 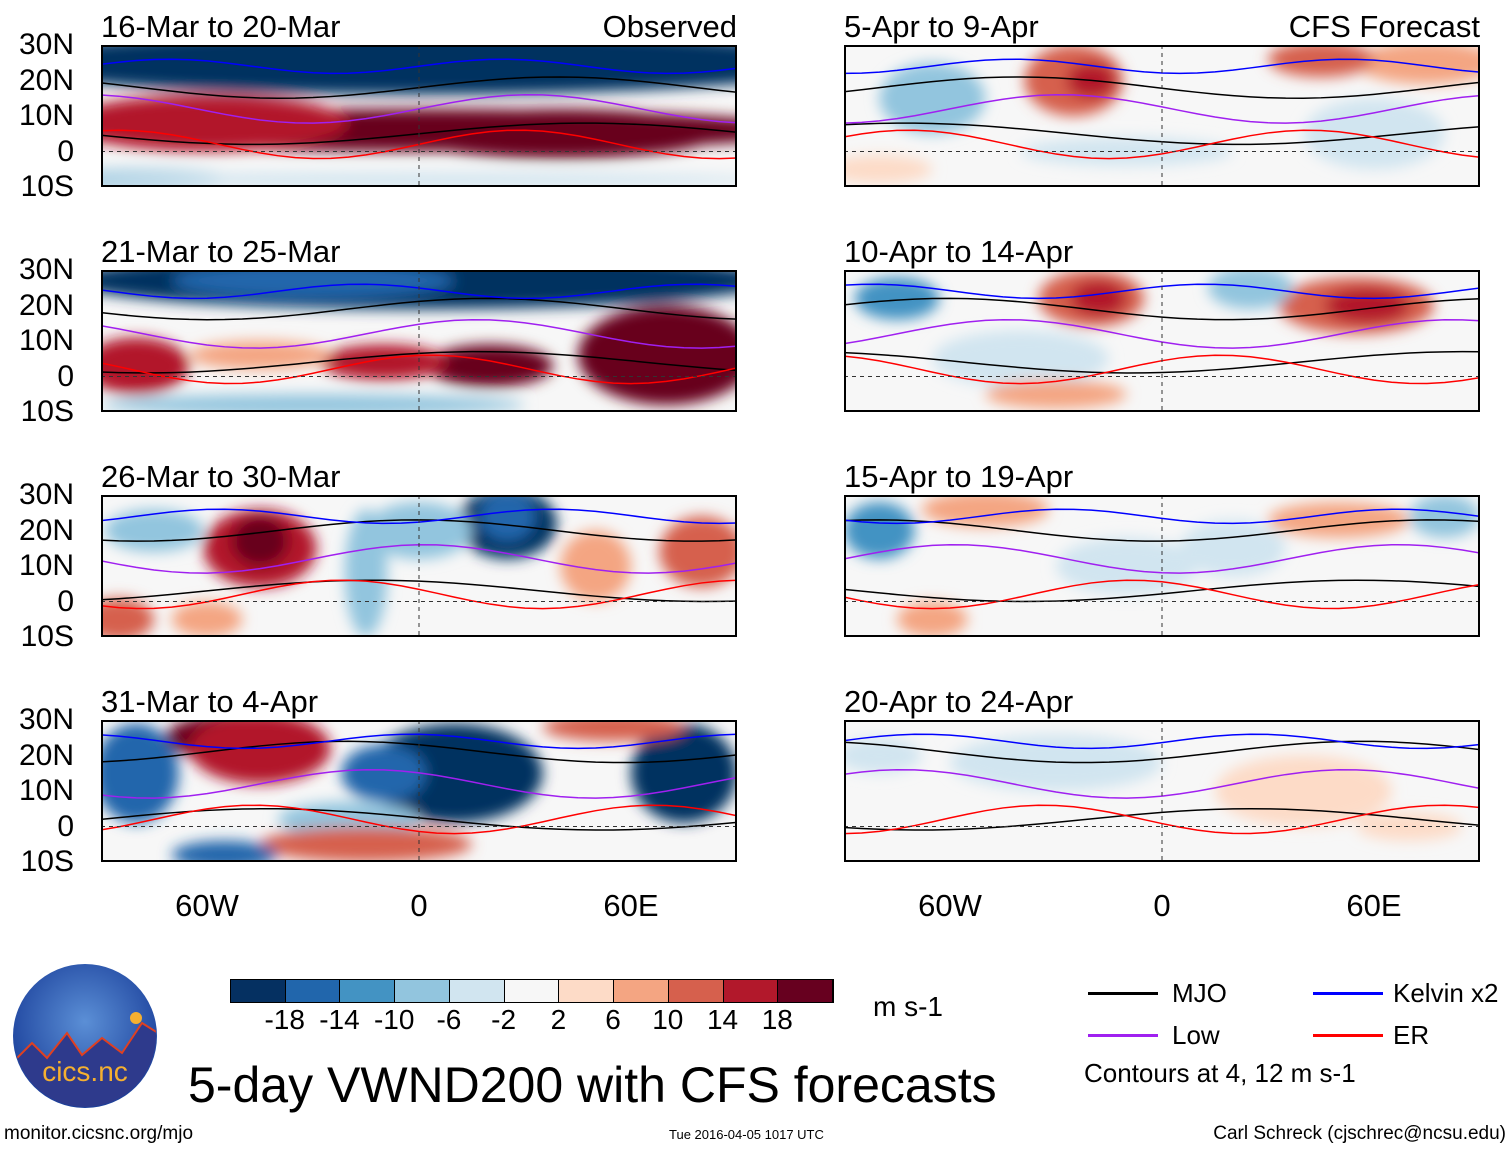 I want to click on panel-title: 31-Mar to 4-Apr, so click(x=210, y=701).